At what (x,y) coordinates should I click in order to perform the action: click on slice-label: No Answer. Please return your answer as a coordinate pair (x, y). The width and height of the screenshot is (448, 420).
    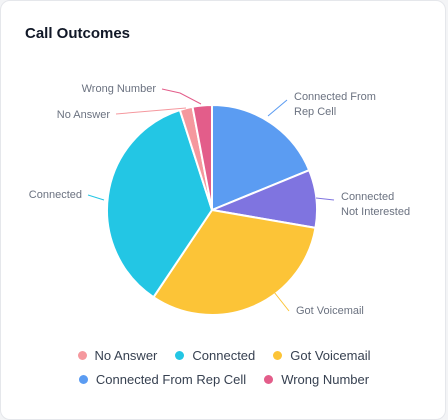
    Looking at the image, I should click on (84, 115).